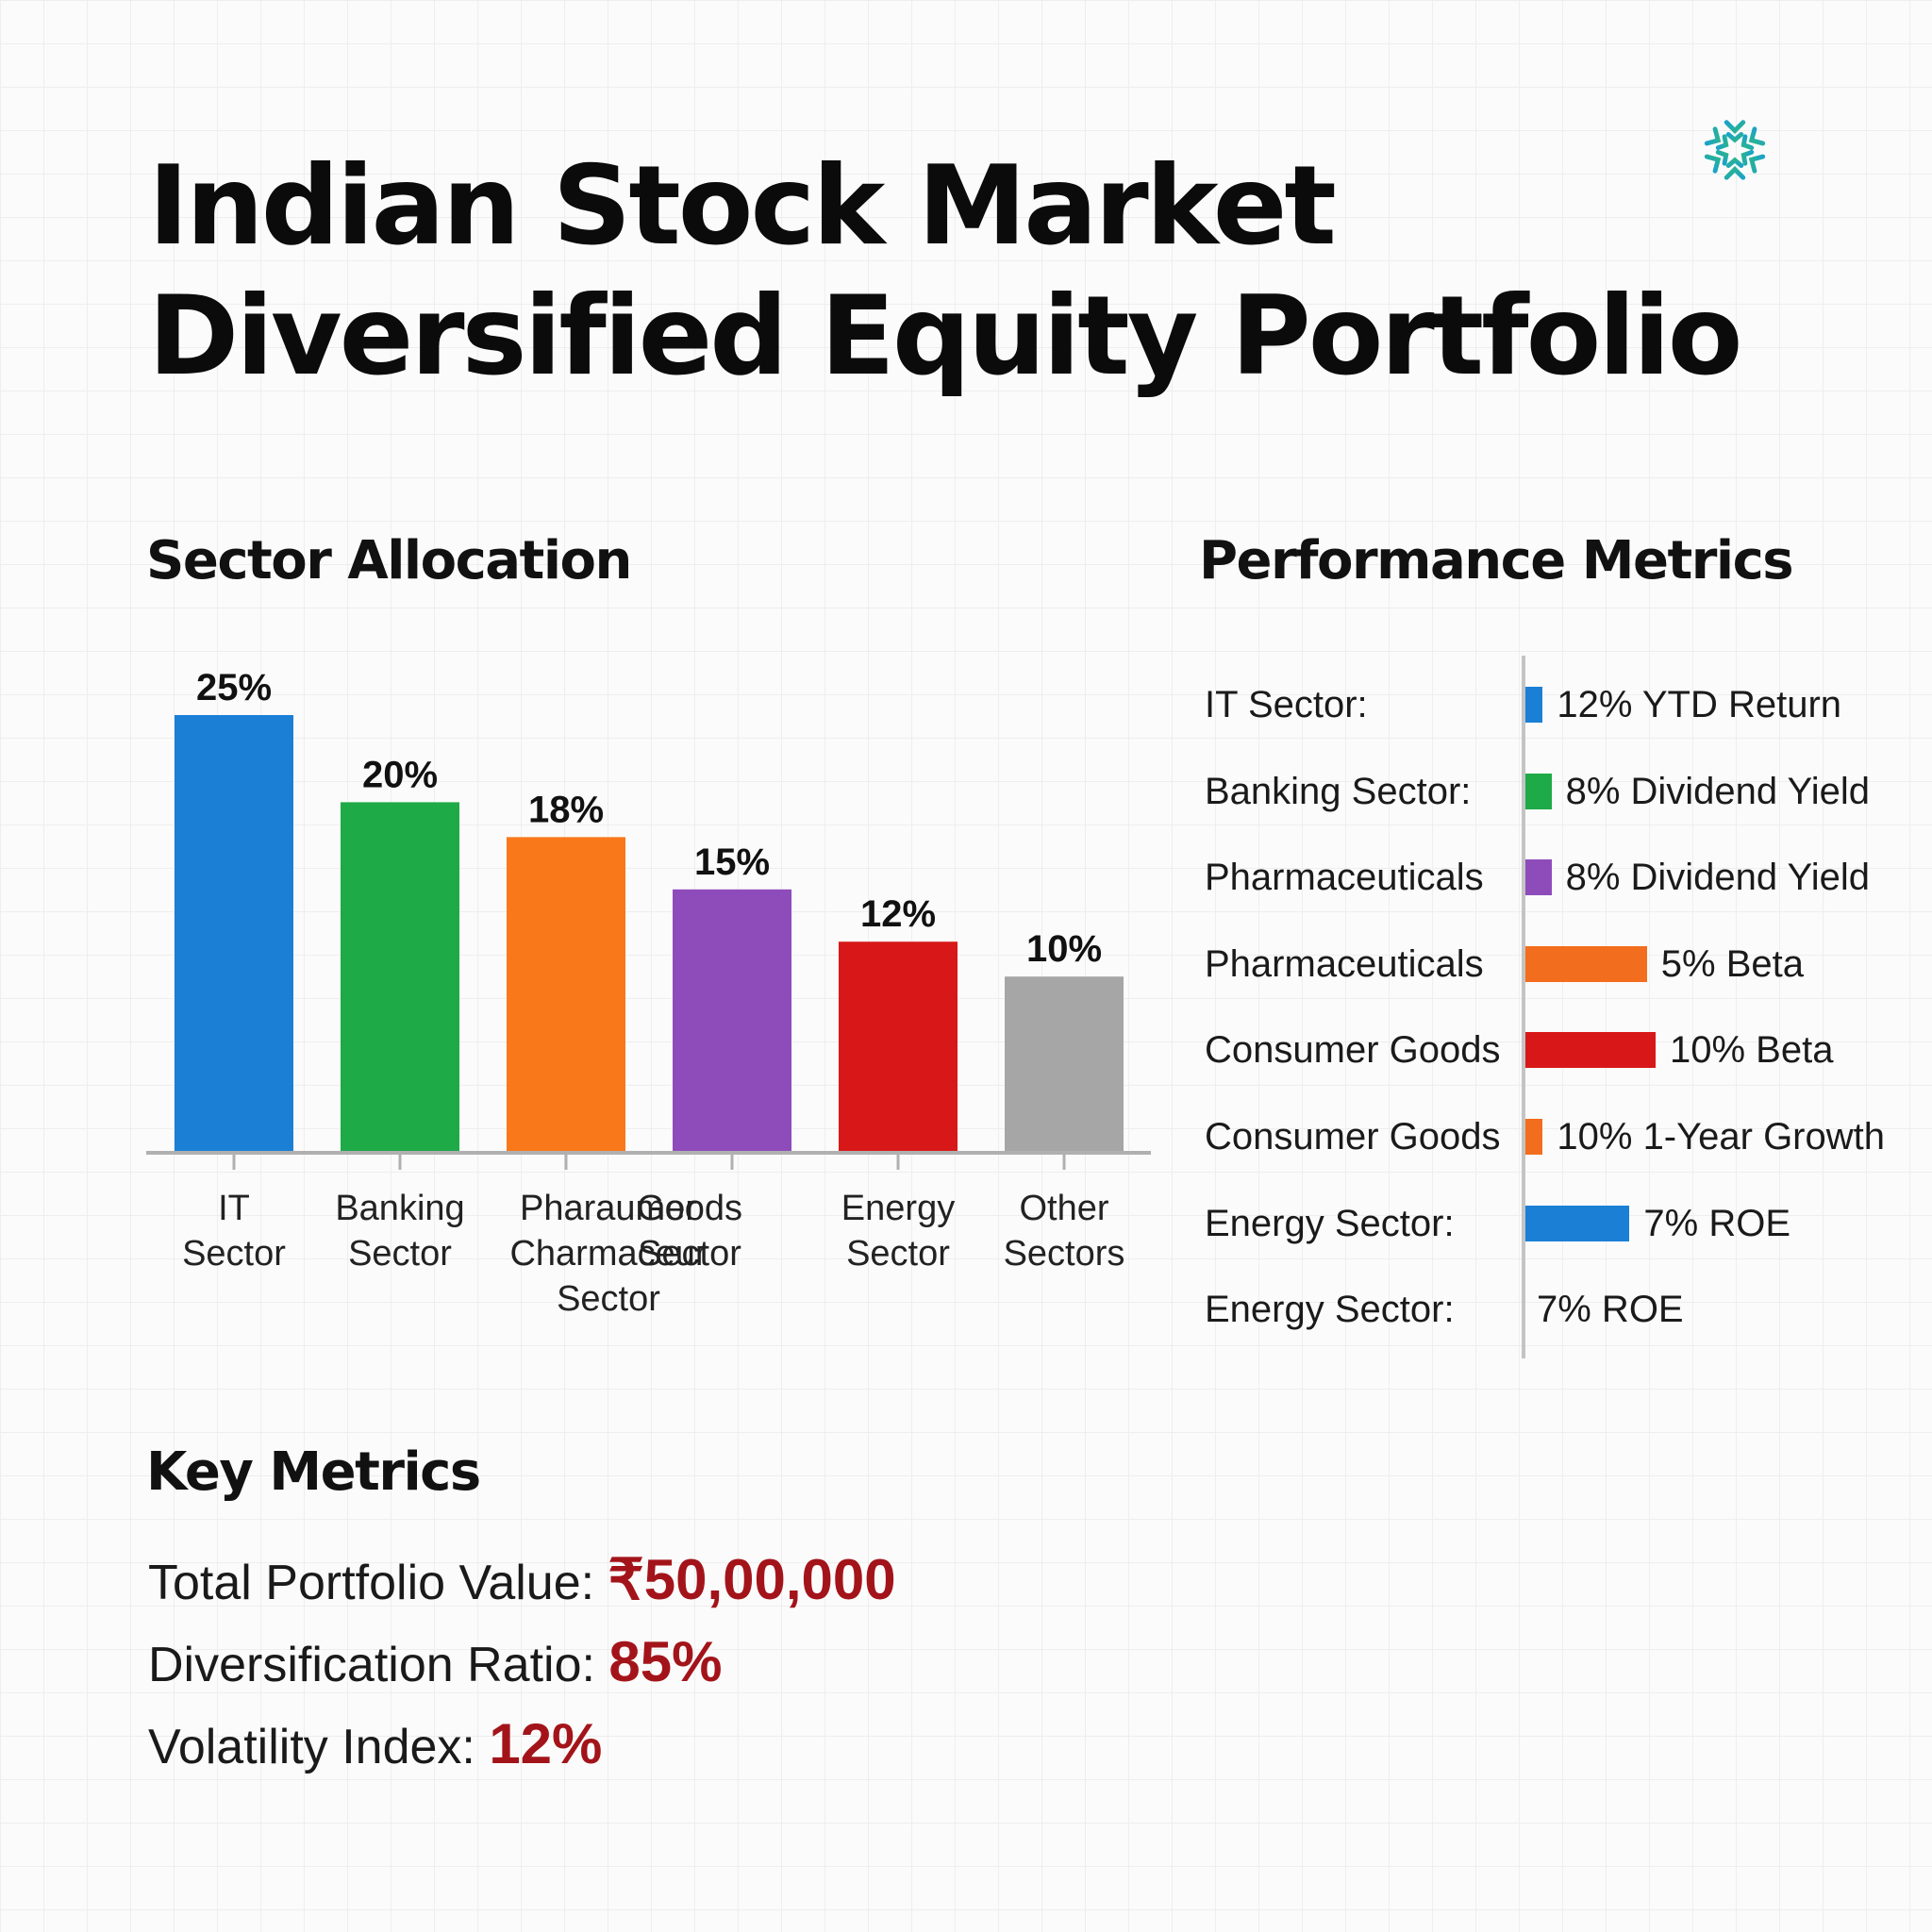  What do you see at coordinates (1496, 561) in the screenshot?
I see `performance-metrics-heading: Performance Metrics` at bounding box center [1496, 561].